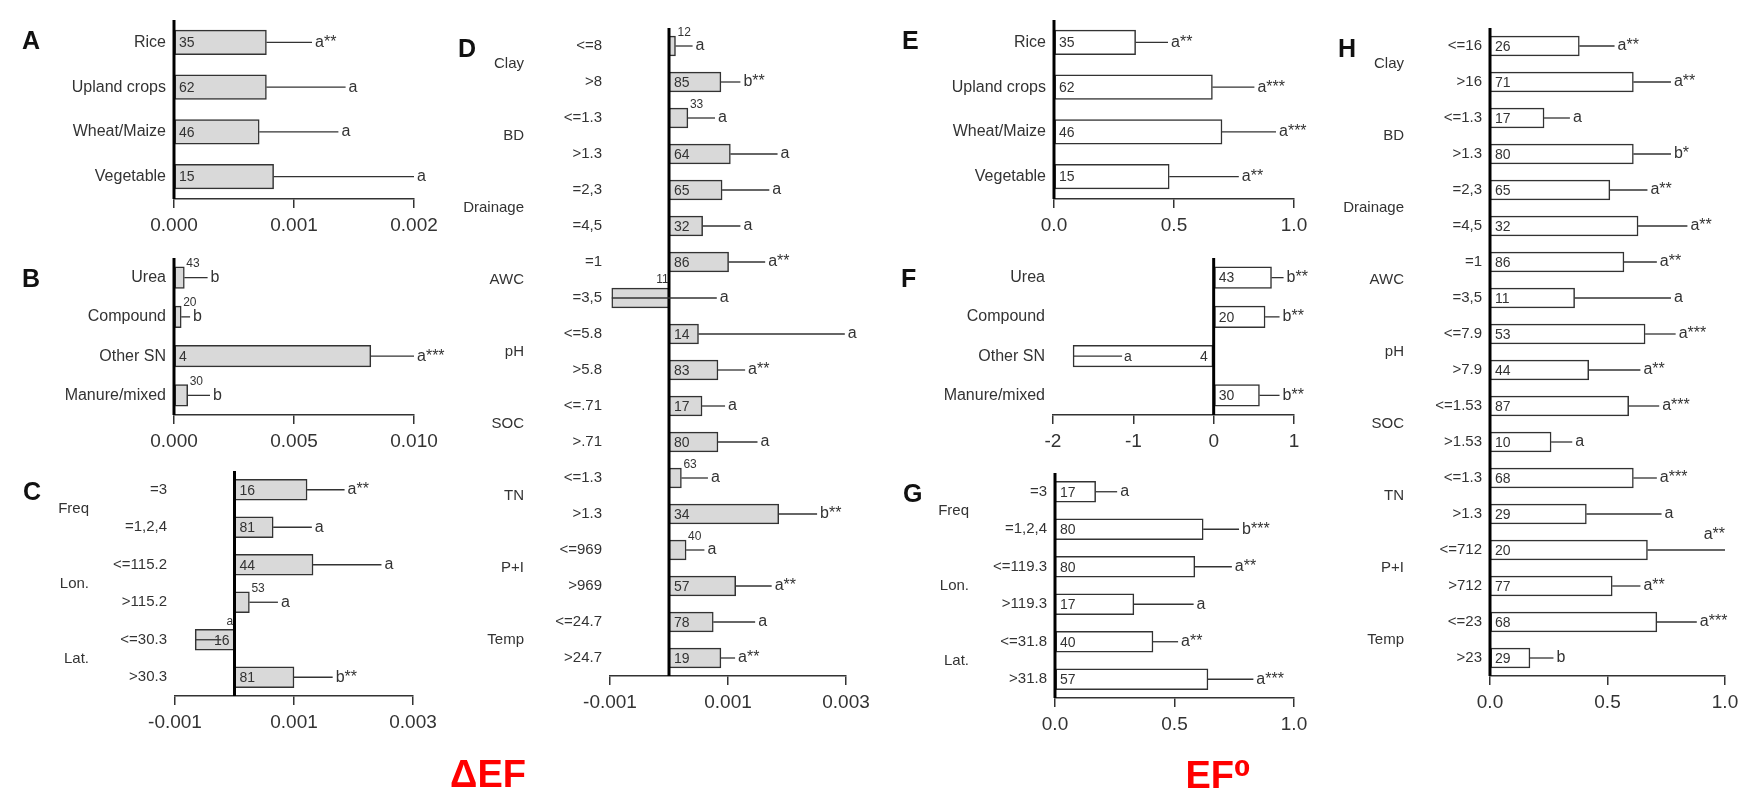 This screenshot has height=802, width=1745. I want to click on annotation: 53, so click(1503, 333).